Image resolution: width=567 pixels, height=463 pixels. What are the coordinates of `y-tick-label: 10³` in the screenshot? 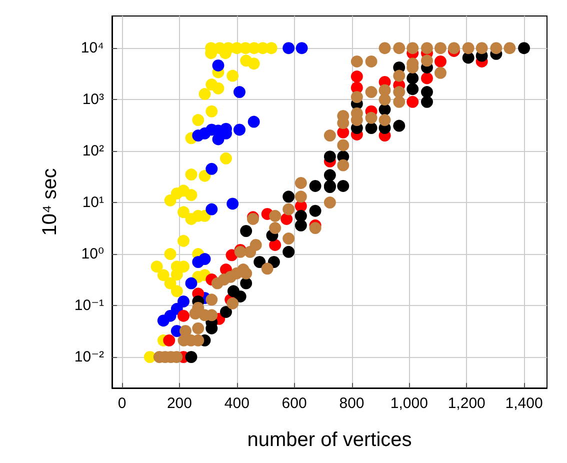 It's located at (93, 99).